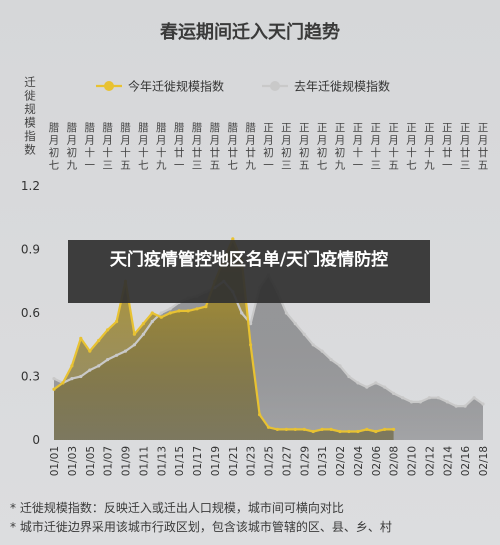 This screenshot has width=500, height=545. Describe the element at coordinates (448, 461) in the screenshot. I see `x-tick-label: 02/14` at that location.